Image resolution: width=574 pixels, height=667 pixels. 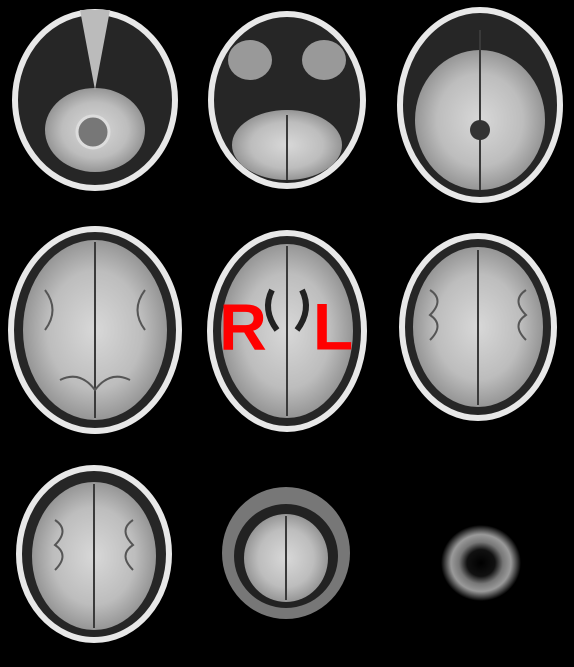 I want to click on ventricle, so click(x=480, y=130).